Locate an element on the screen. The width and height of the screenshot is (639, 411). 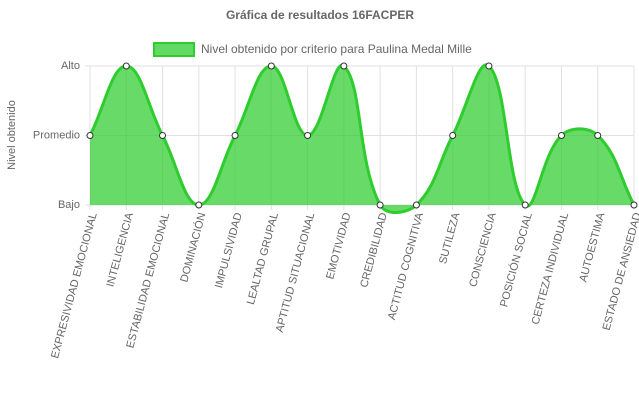
y-tick-label: Bajo is located at coordinates (69, 205).